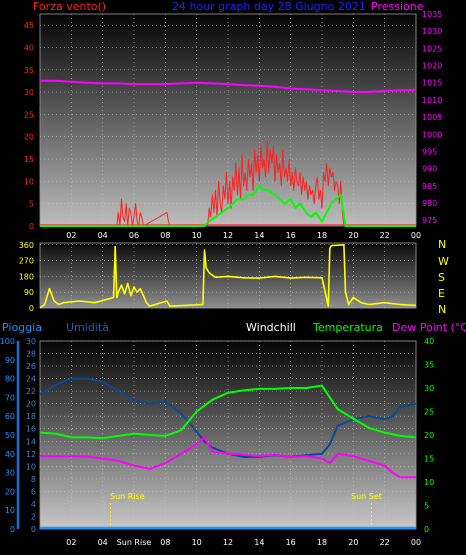  What do you see at coordinates (432, 117) in the screenshot?
I see `pressure-tick-1005: 1005` at bounding box center [432, 117].